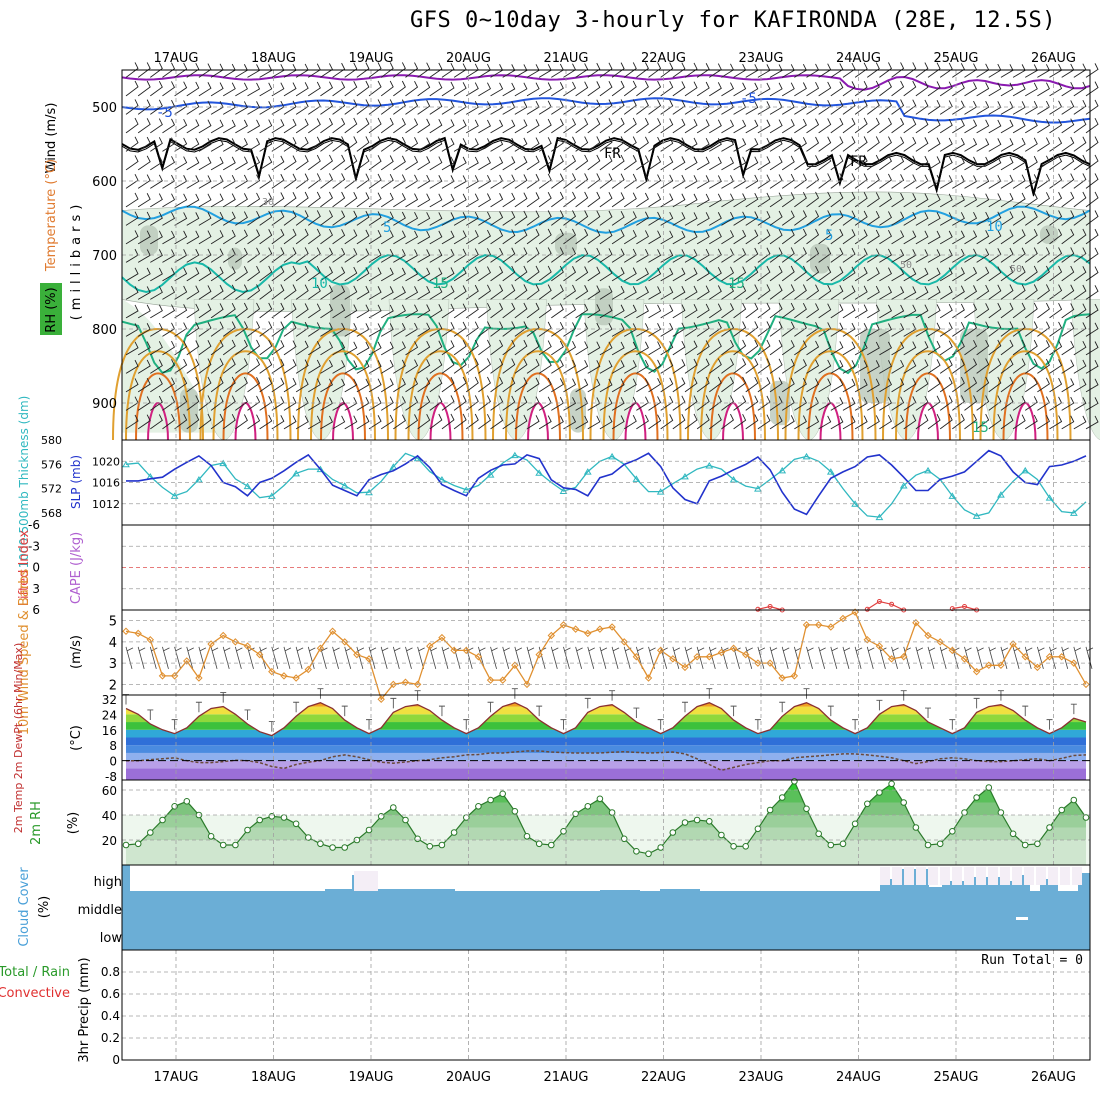 Image resolution: width=1100 pixels, height=1100 pixels. What do you see at coordinates (736, 284) in the screenshot?
I see `contour-label: 15` at bounding box center [736, 284].